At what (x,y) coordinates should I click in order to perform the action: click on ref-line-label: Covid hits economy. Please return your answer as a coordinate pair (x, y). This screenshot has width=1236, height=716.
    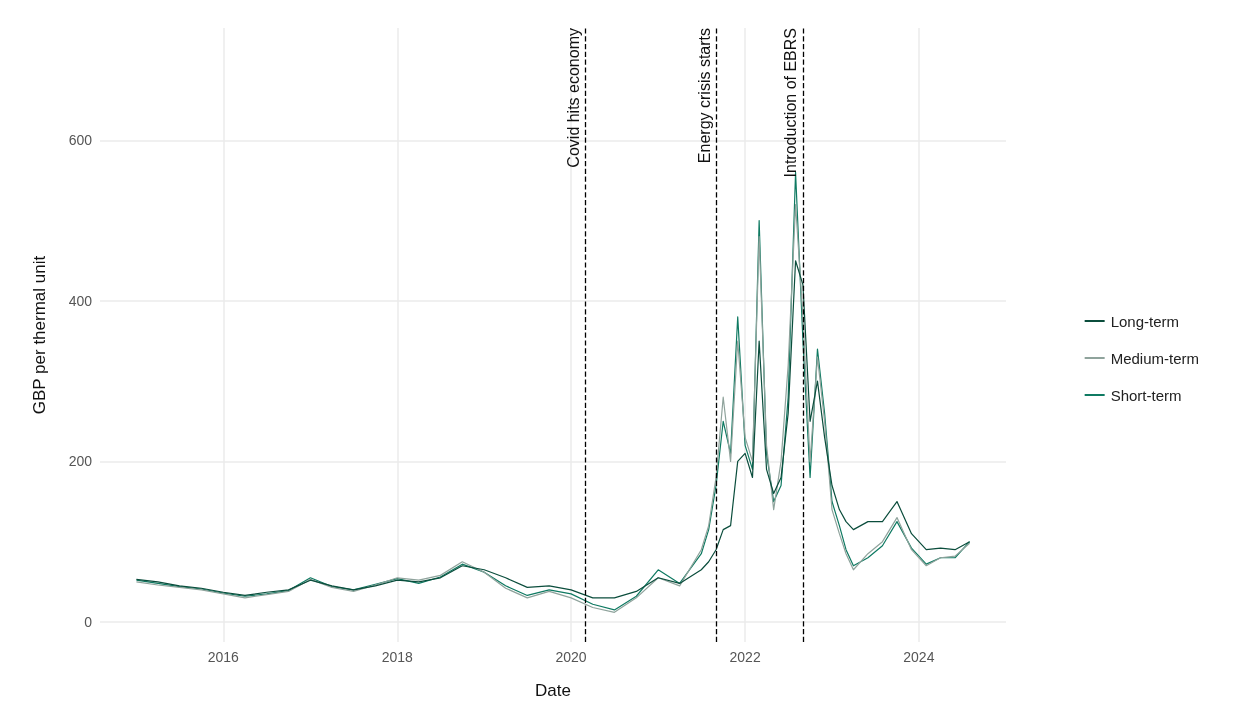
    Looking at the image, I should click on (573, 98).